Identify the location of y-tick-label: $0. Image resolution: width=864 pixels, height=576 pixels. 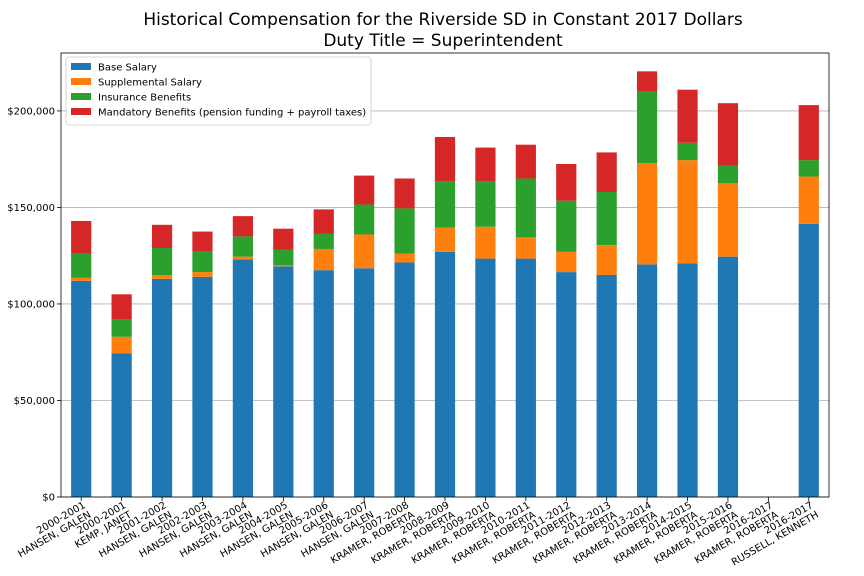
(48, 498).